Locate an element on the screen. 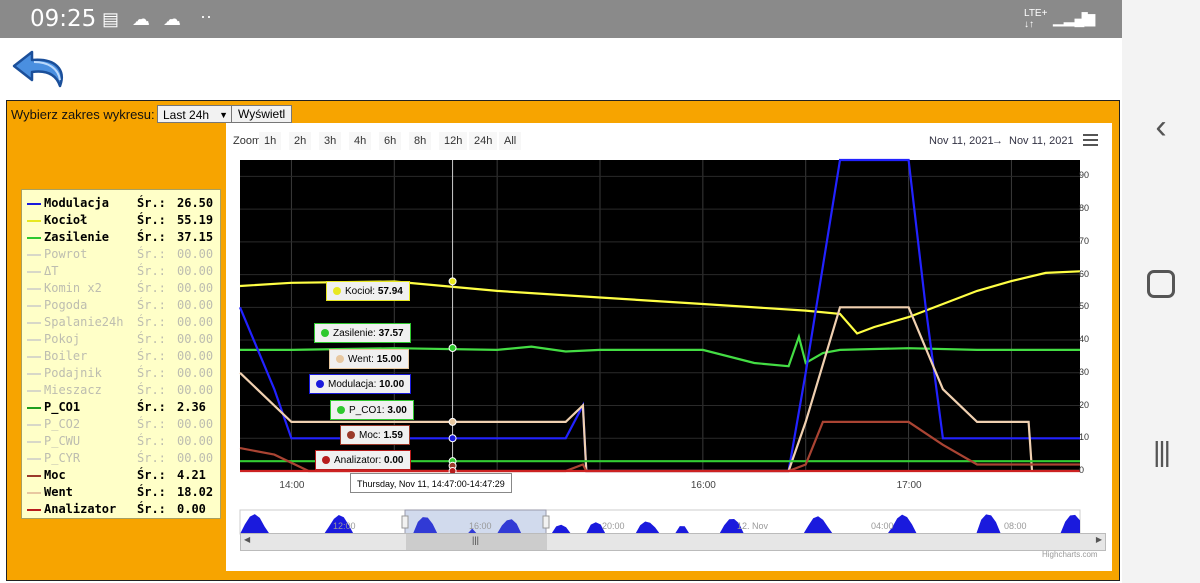 The image size is (1200, 583). back-arrow-icon is located at coordinates (40, 71).